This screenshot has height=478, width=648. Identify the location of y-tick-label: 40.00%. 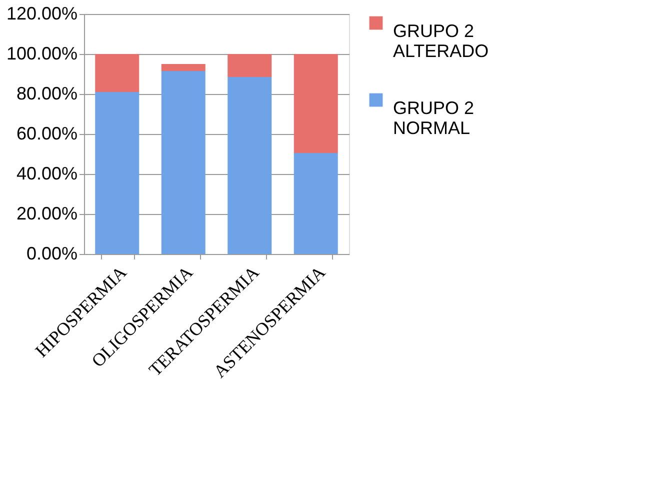
(47, 174).